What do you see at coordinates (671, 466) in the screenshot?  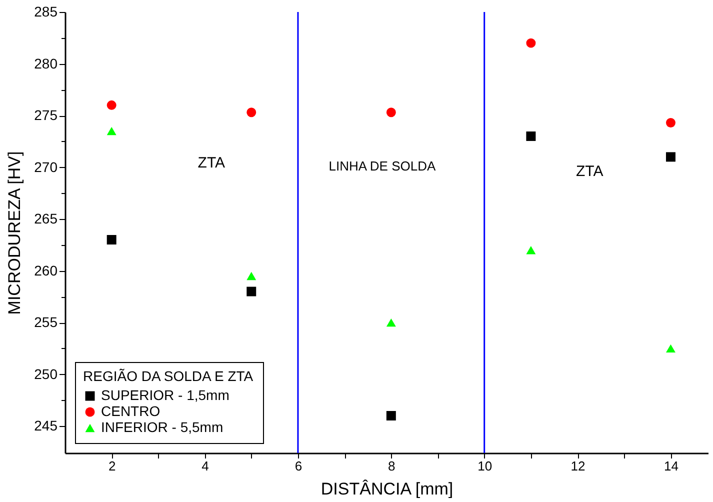 I see `x-tick-label: 14` at bounding box center [671, 466].